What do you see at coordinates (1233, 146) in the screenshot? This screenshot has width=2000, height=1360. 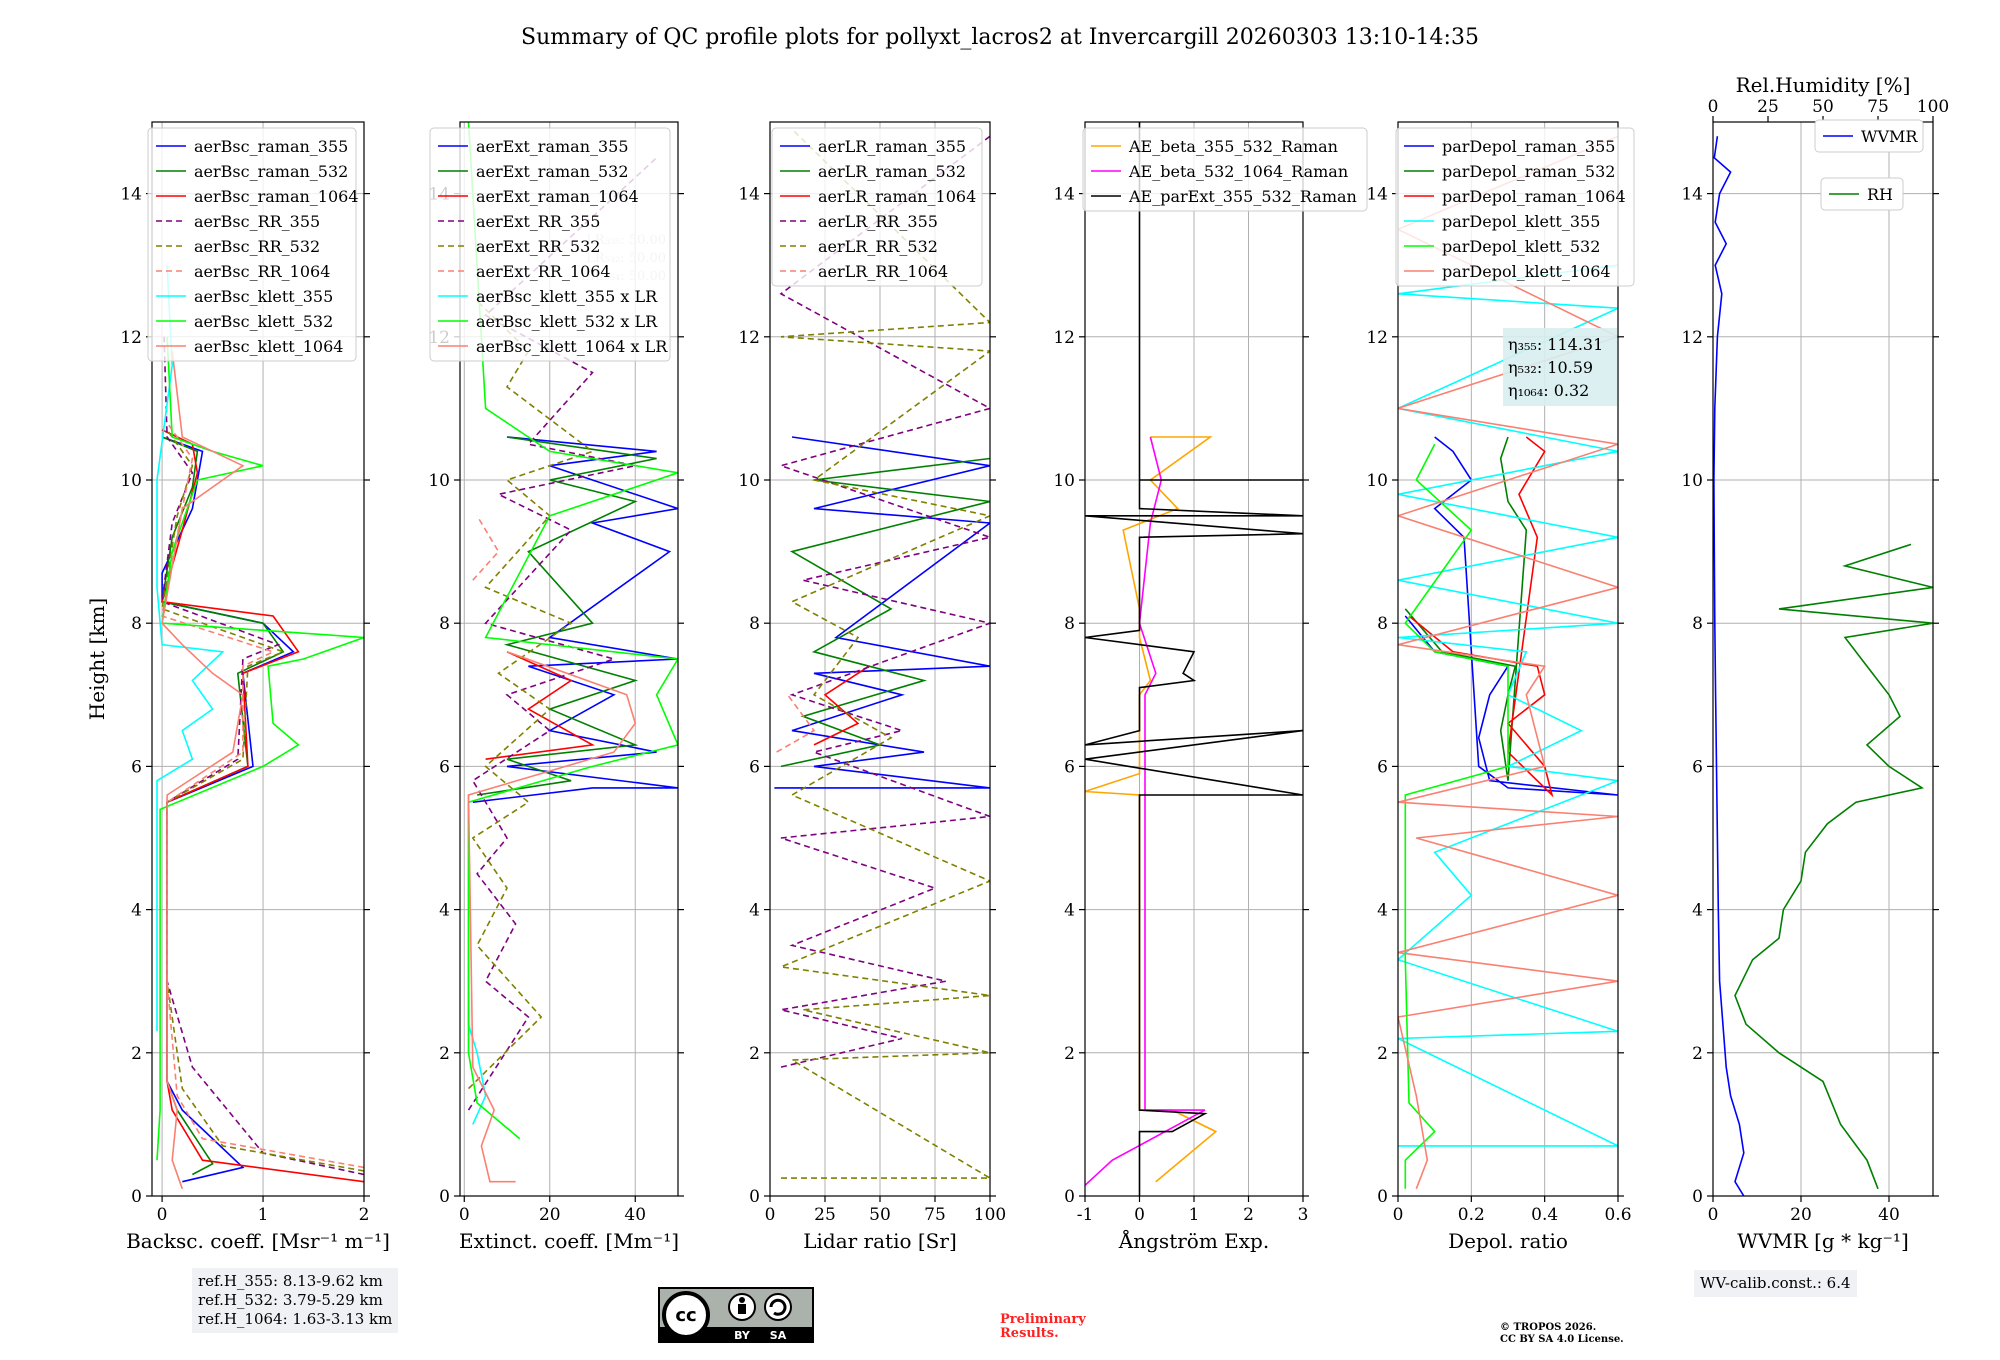 I see `legend-label: AE_beta_355_532_Raman` at bounding box center [1233, 146].